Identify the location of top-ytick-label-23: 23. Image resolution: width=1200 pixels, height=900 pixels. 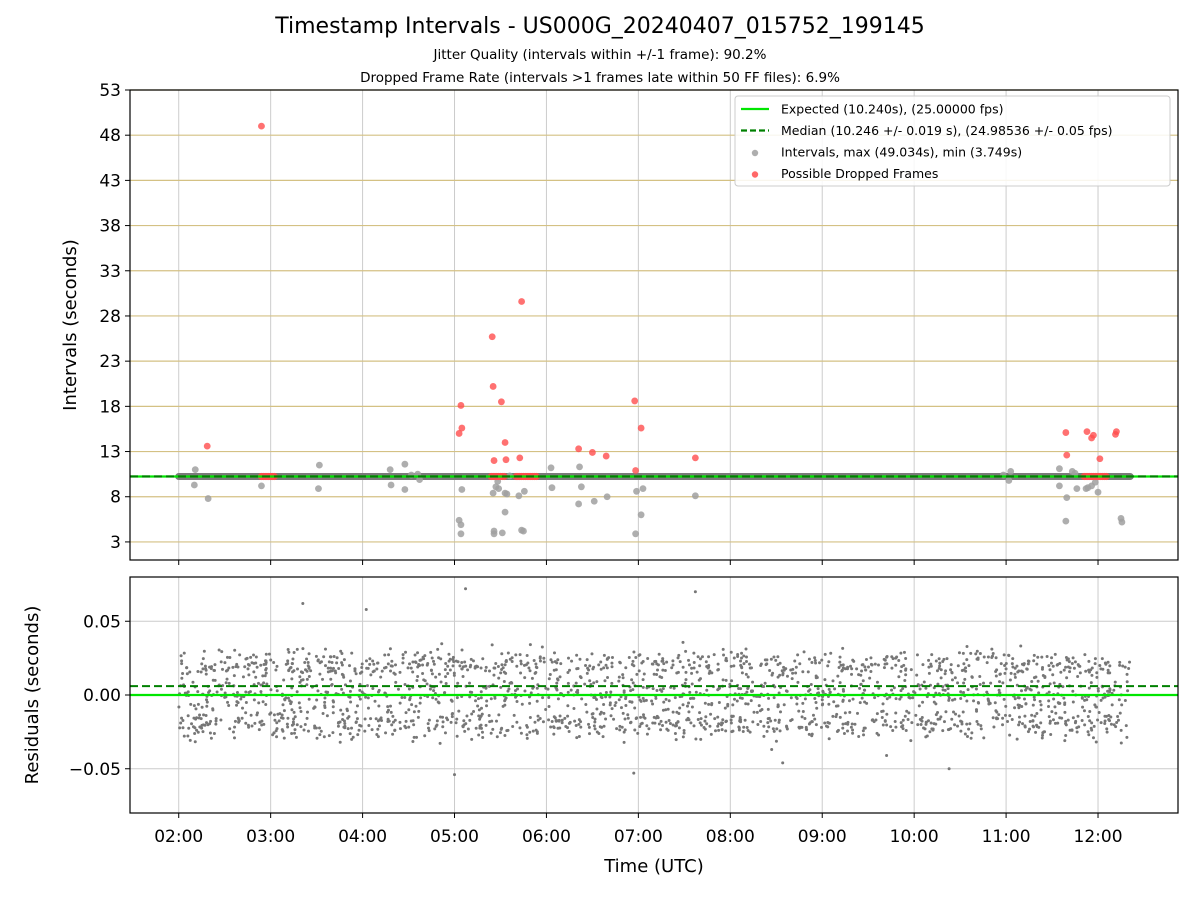
(110, 362).